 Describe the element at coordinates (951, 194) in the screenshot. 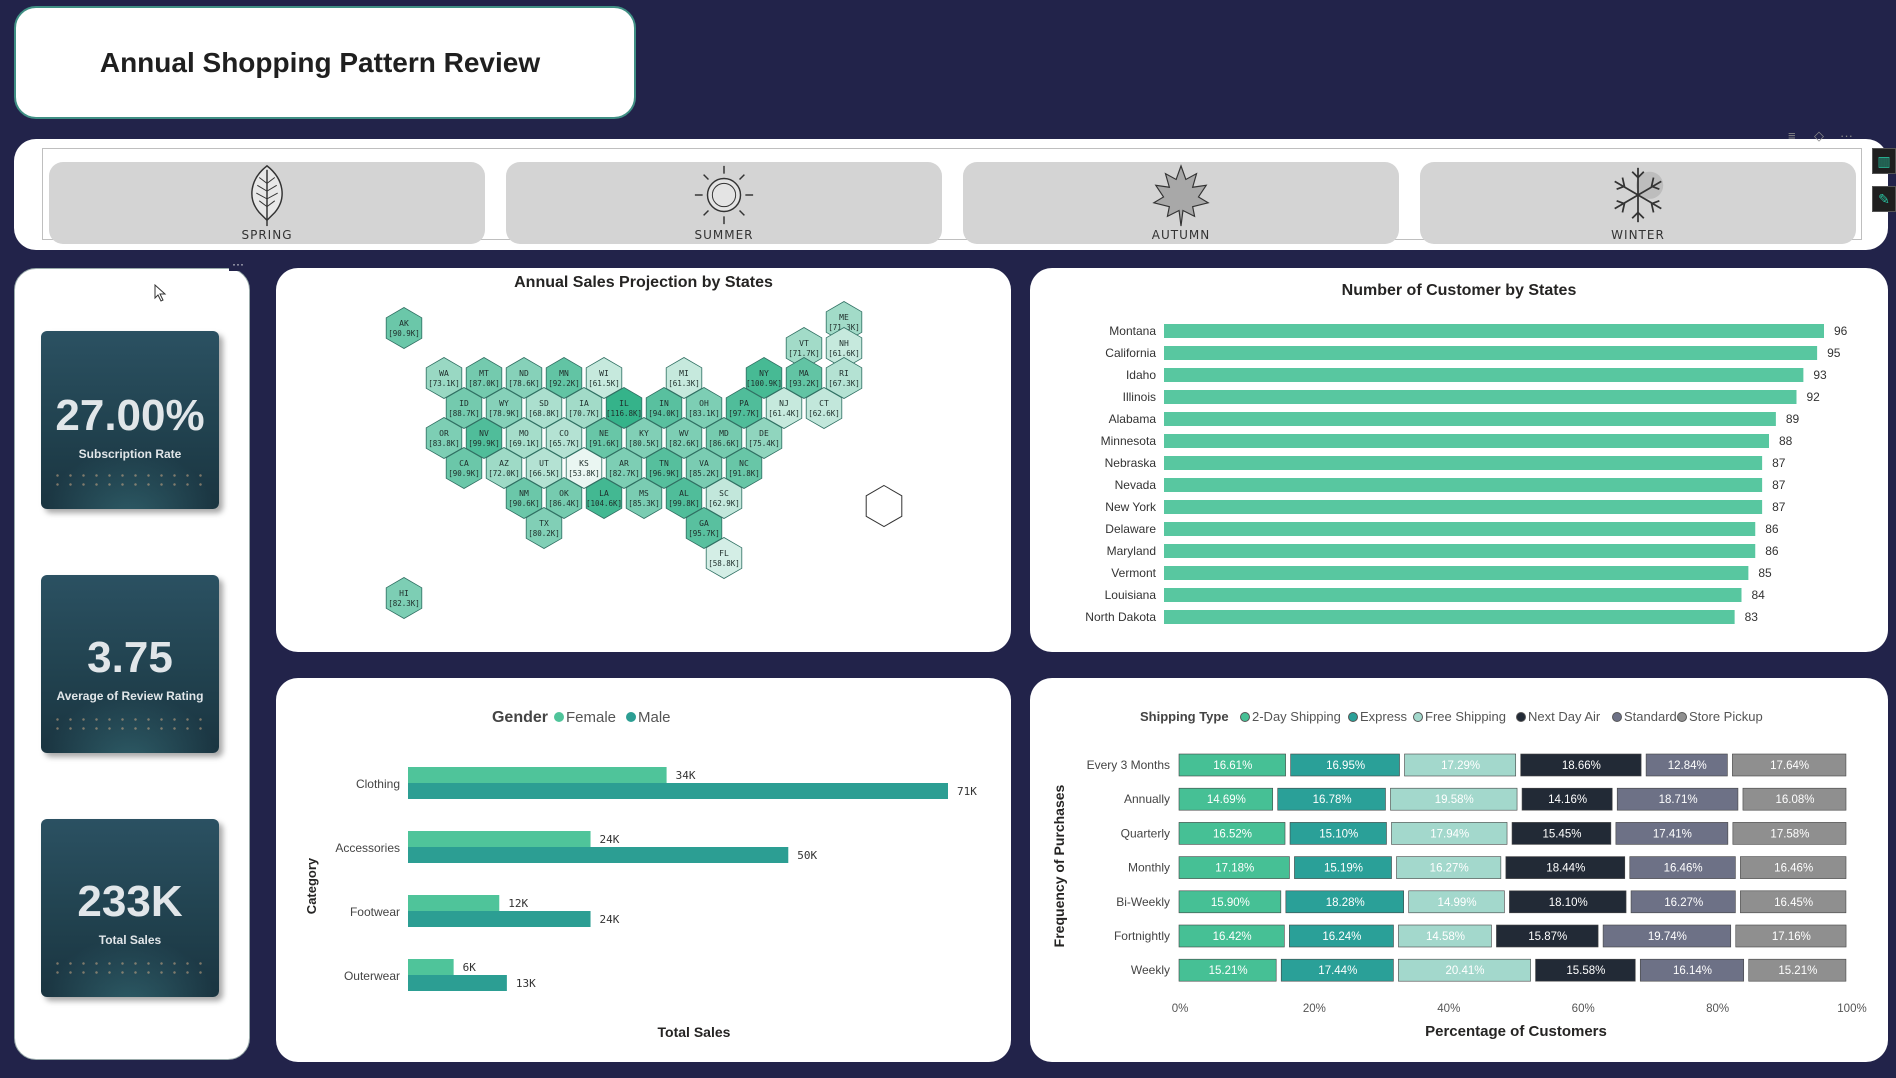

I see `season-slicer: SPRING SUMMER AUTUMN` at that location.